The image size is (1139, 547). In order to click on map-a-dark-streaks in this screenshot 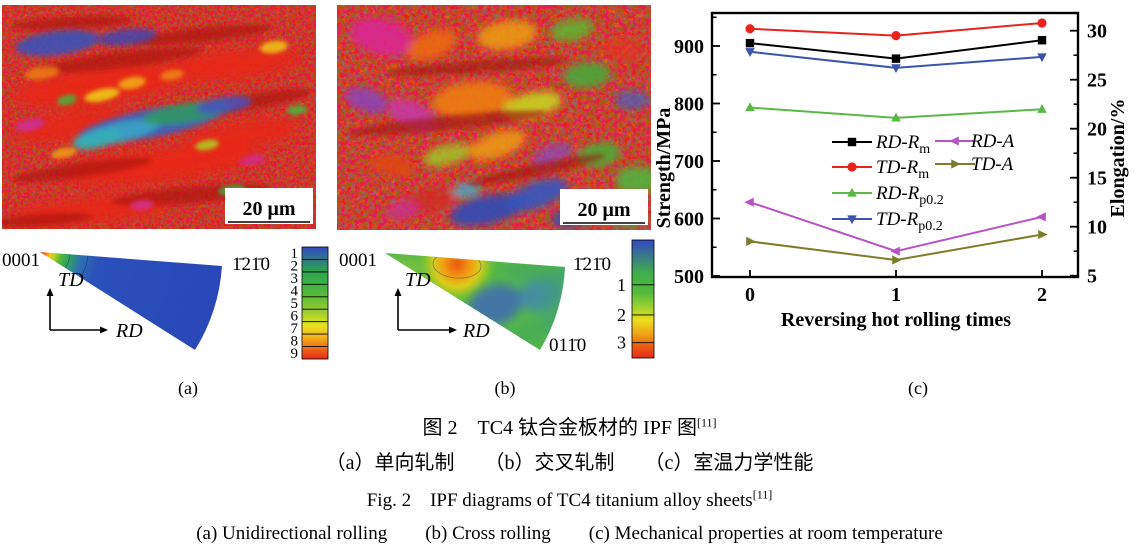, I will do `click(157, 121)`.